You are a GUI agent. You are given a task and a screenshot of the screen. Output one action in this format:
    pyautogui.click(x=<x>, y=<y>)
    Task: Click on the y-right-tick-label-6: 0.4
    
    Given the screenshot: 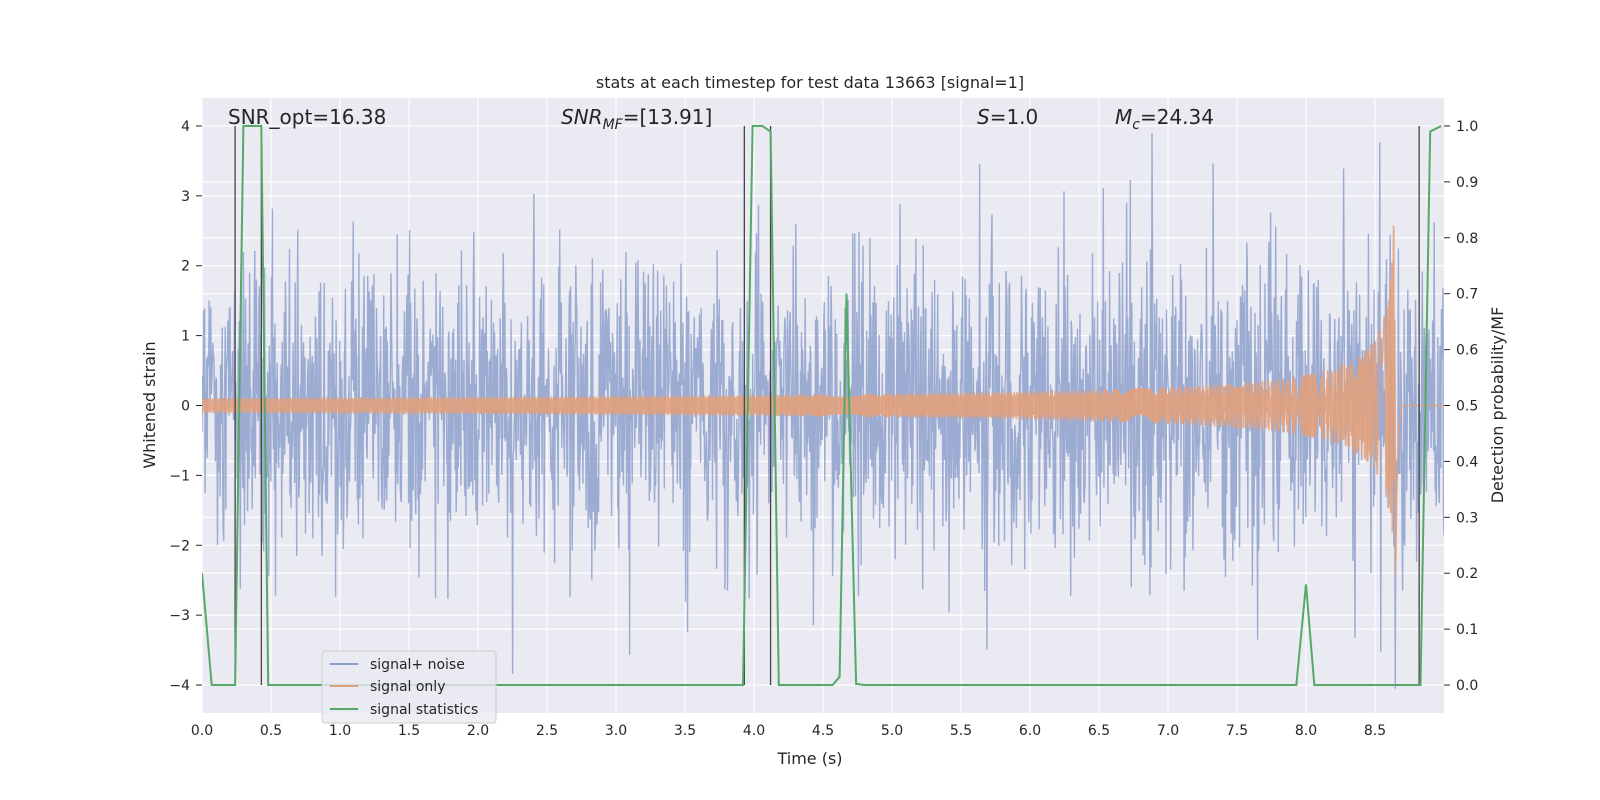 What is the action you would take?
    pyautogui.click(x=1467, y=462)
    